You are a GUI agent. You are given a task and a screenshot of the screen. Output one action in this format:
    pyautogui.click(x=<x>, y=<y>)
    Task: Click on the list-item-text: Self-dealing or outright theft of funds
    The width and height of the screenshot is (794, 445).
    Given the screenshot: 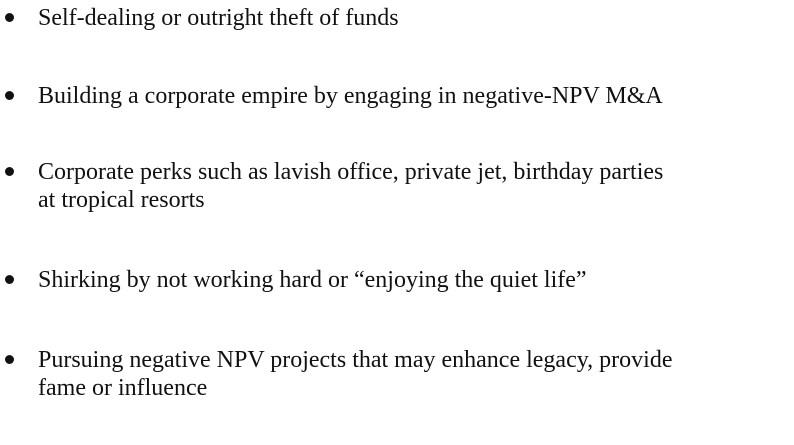 What is the action you would take?
    pyautogui.click(x=218, y=18)
    